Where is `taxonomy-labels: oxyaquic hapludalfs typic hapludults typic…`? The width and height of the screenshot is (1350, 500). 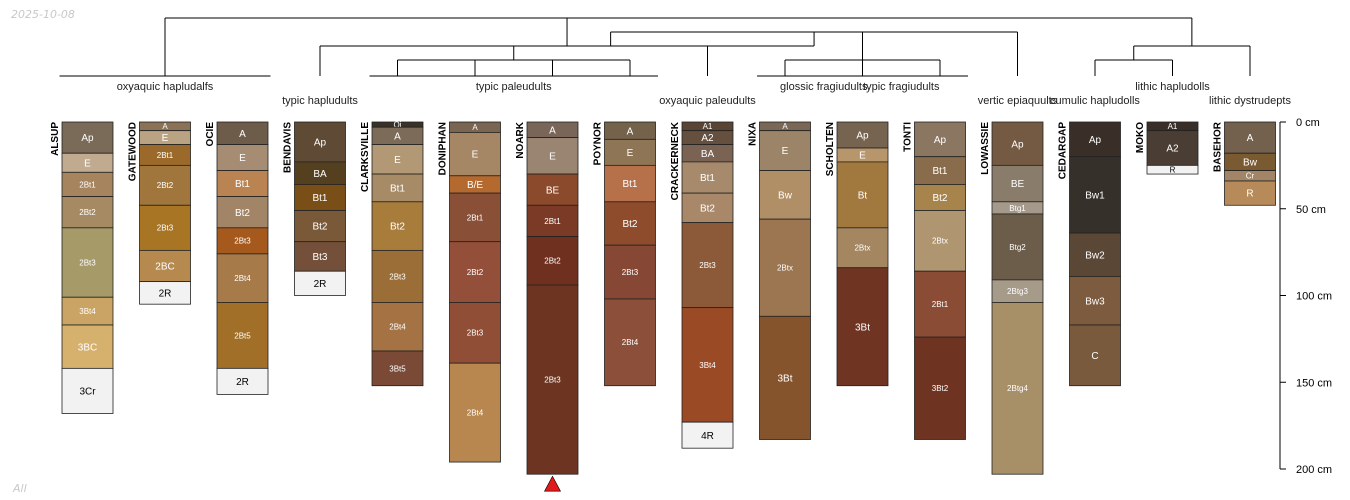 taxonomy-labels: oxyaquic hapludalfs typic hapludults typic… is located at coordinates (675, 91).